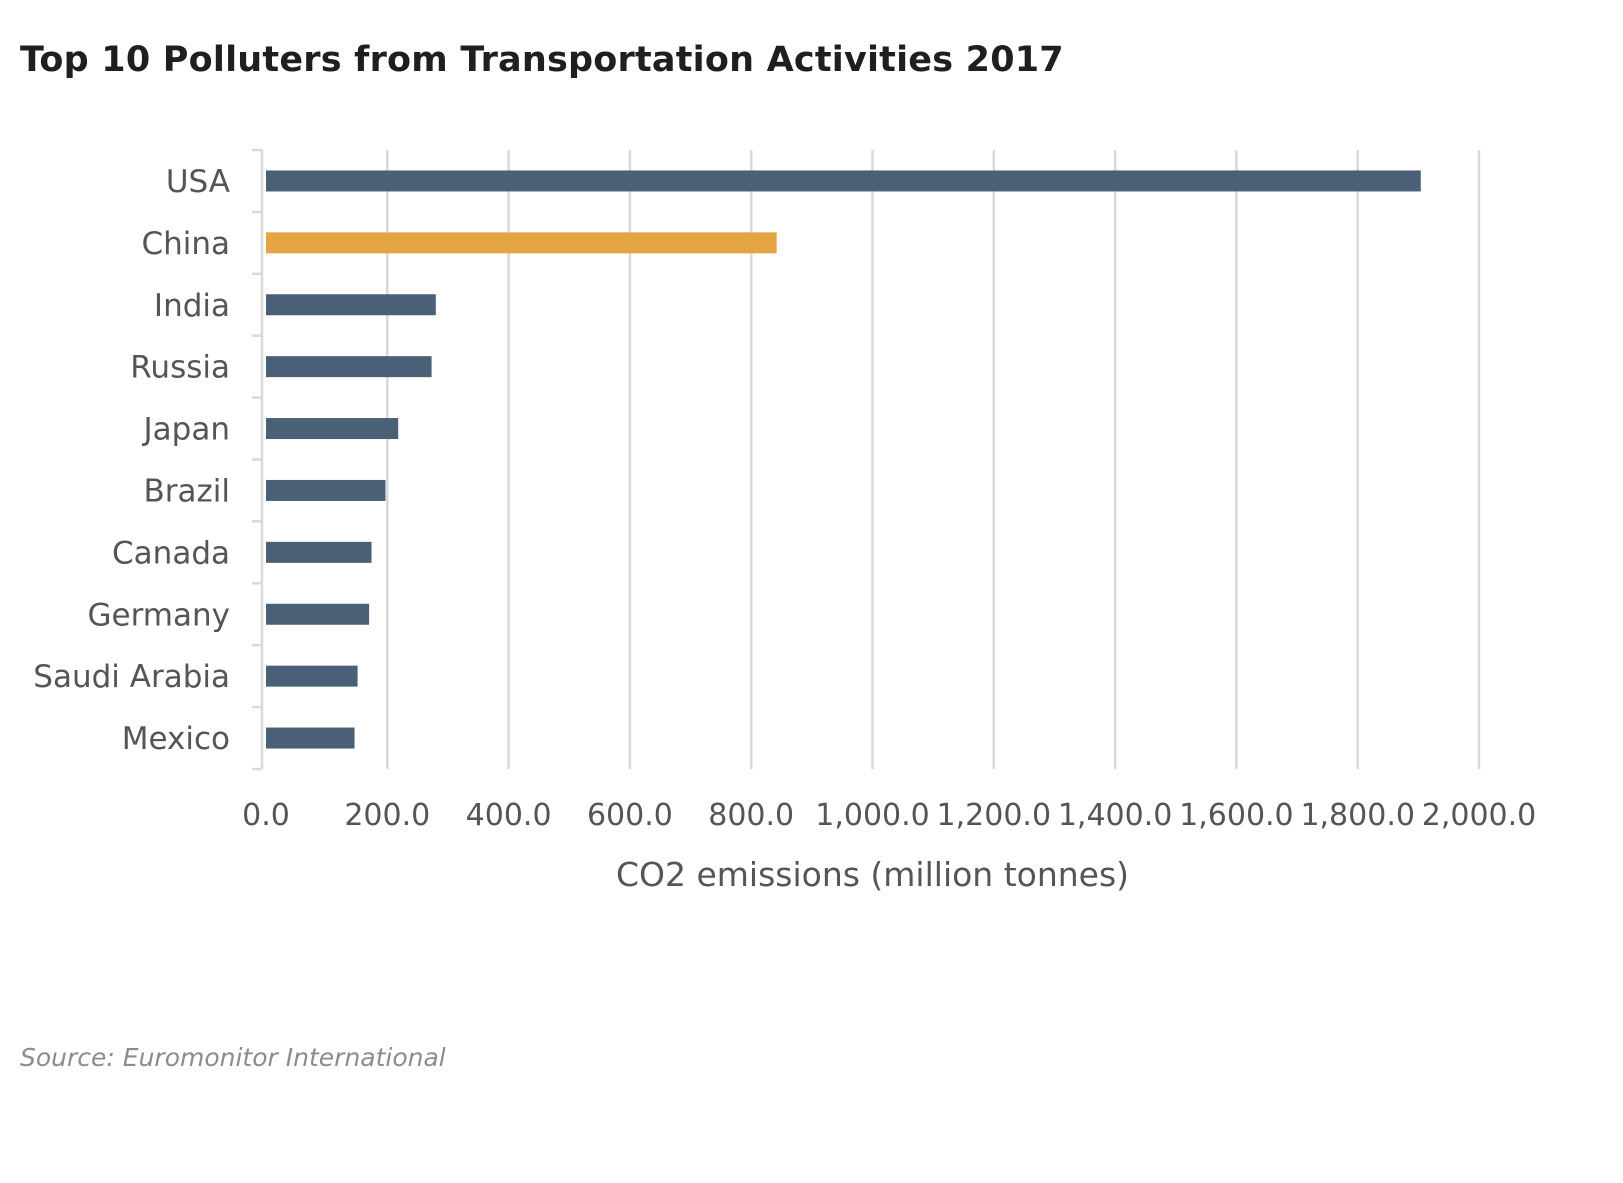 The width and height of the screenshot is (1623, 1183). I want to click on bar-china, so click(521, 243).